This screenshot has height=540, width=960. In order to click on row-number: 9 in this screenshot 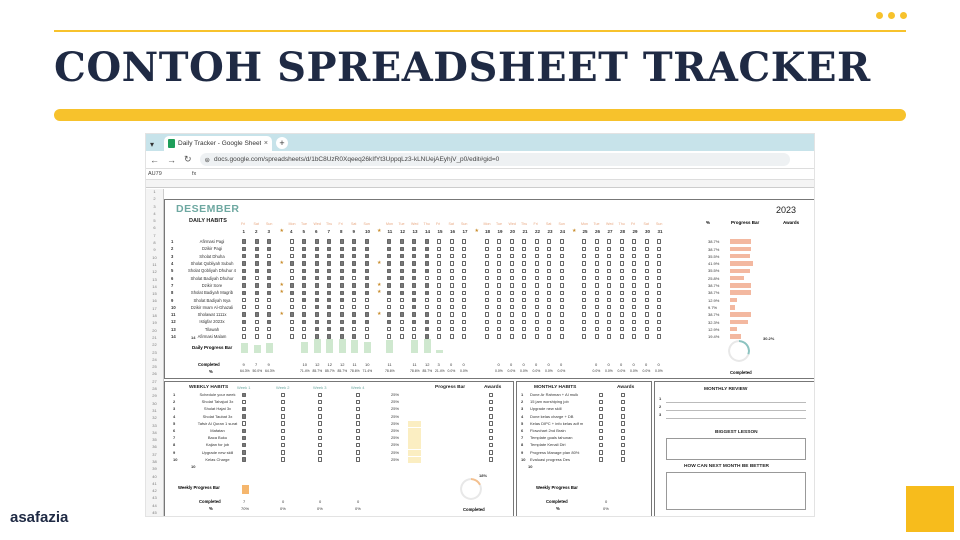, I will do `click(154, 250)`.